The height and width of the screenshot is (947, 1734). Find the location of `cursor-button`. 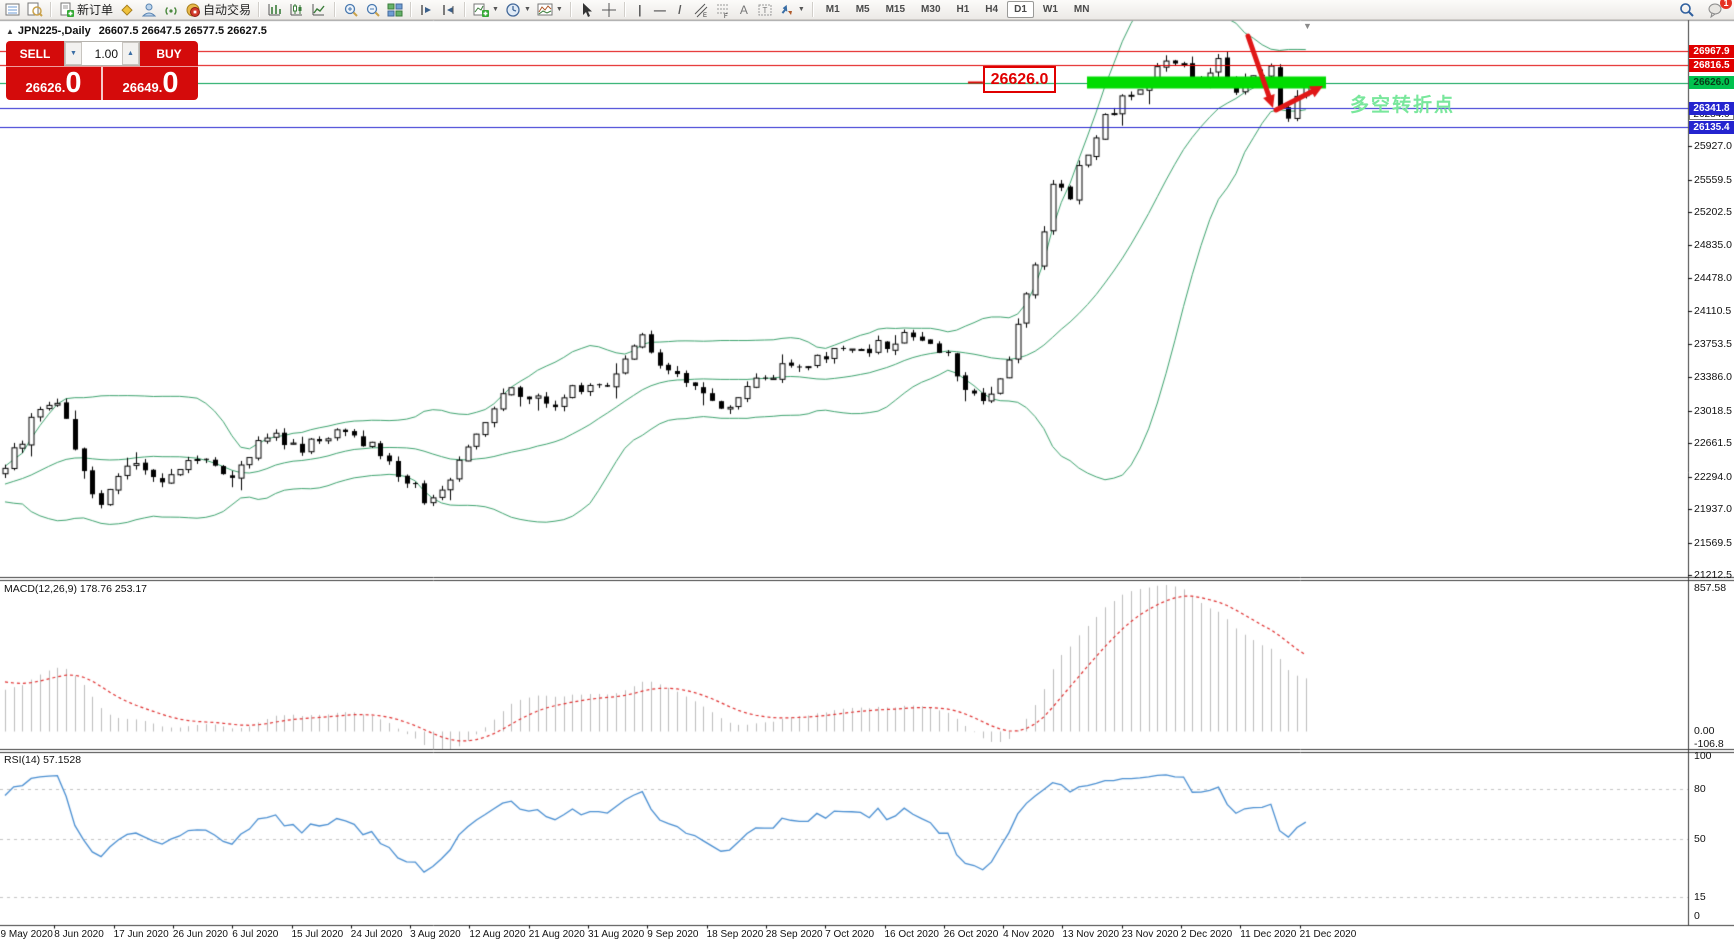

cursor-button is located at coordinates (587, 10).